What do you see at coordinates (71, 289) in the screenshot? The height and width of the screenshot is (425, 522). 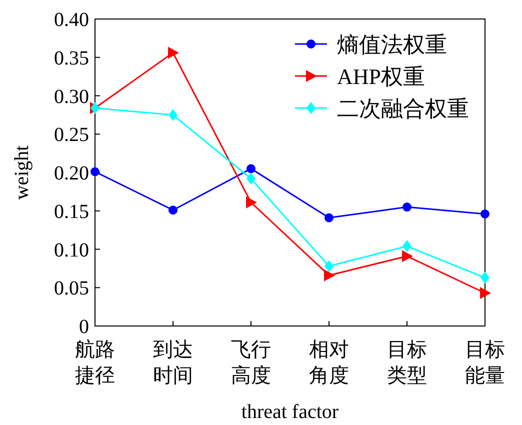 I see `y-tick-label: 0.05` at bounding box center [71, 289].